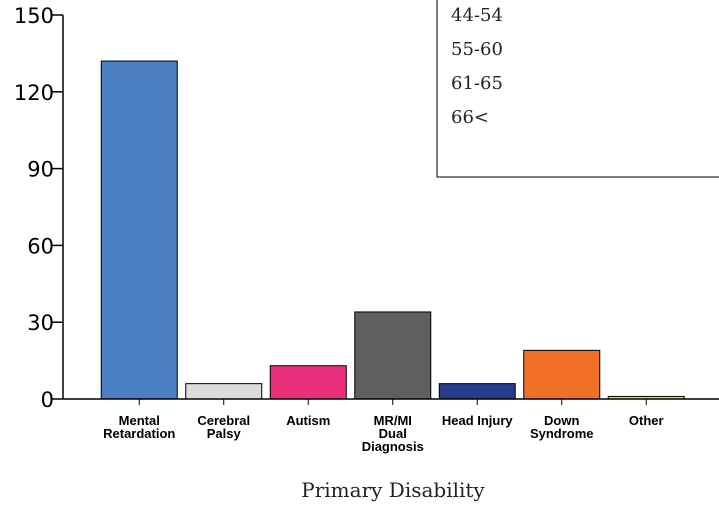 Image resolution: width=719 pixels, height=512 pixels. What do you see at coordinates (393, 433) in the screenshot?
I see `x-tick-label: Dual` at bounding box center [393, 433].